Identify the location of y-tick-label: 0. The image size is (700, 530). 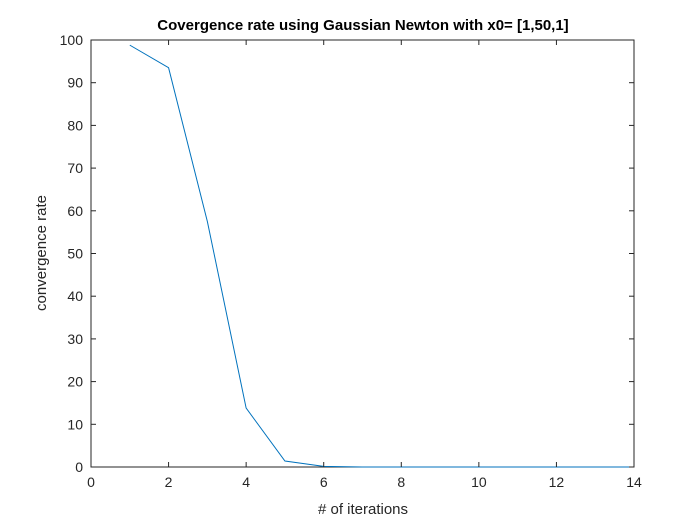
(79, 467).